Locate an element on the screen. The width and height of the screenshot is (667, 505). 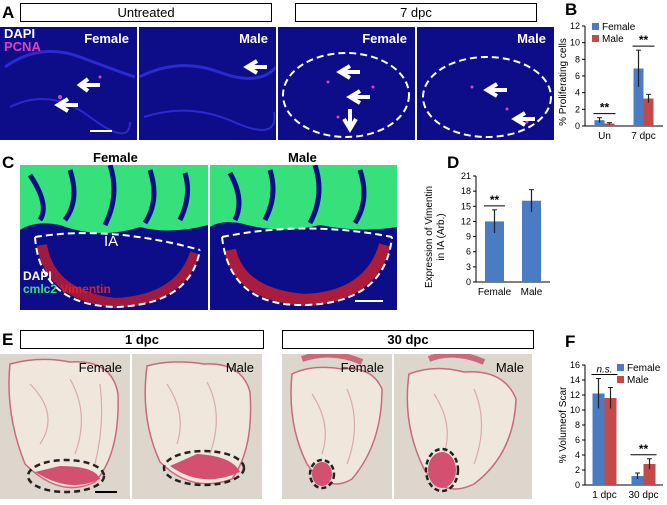
x-tick-label: 1 dpc is located at coordinates (604, 495).